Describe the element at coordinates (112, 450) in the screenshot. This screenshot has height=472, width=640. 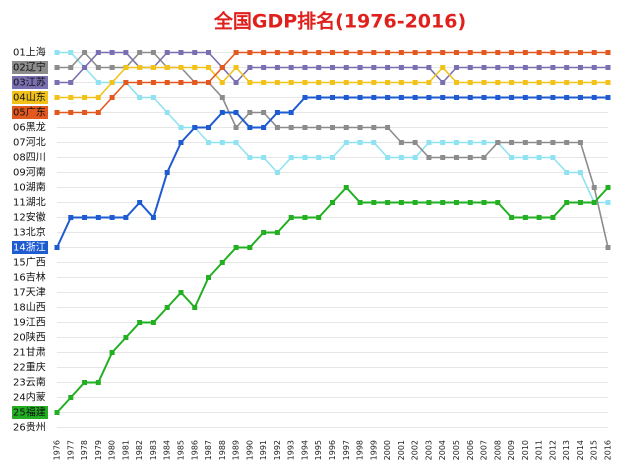
I see `x-tick-label: 1980` at that location.